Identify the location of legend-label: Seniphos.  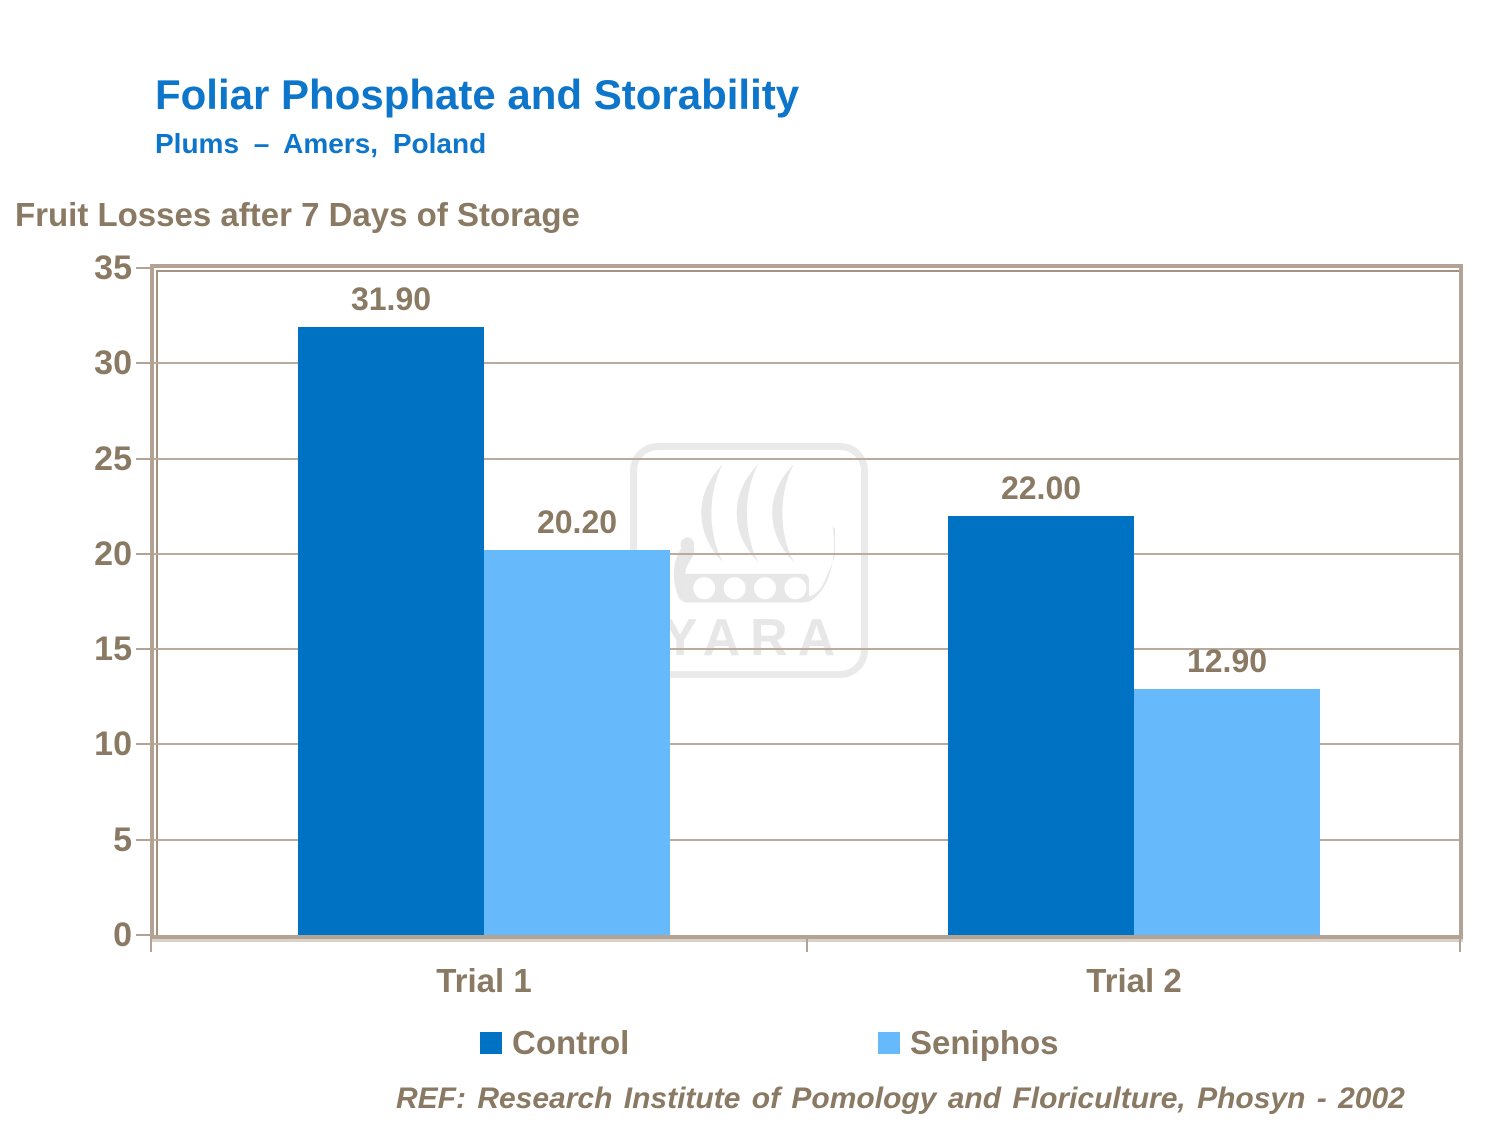
(984, 1042).